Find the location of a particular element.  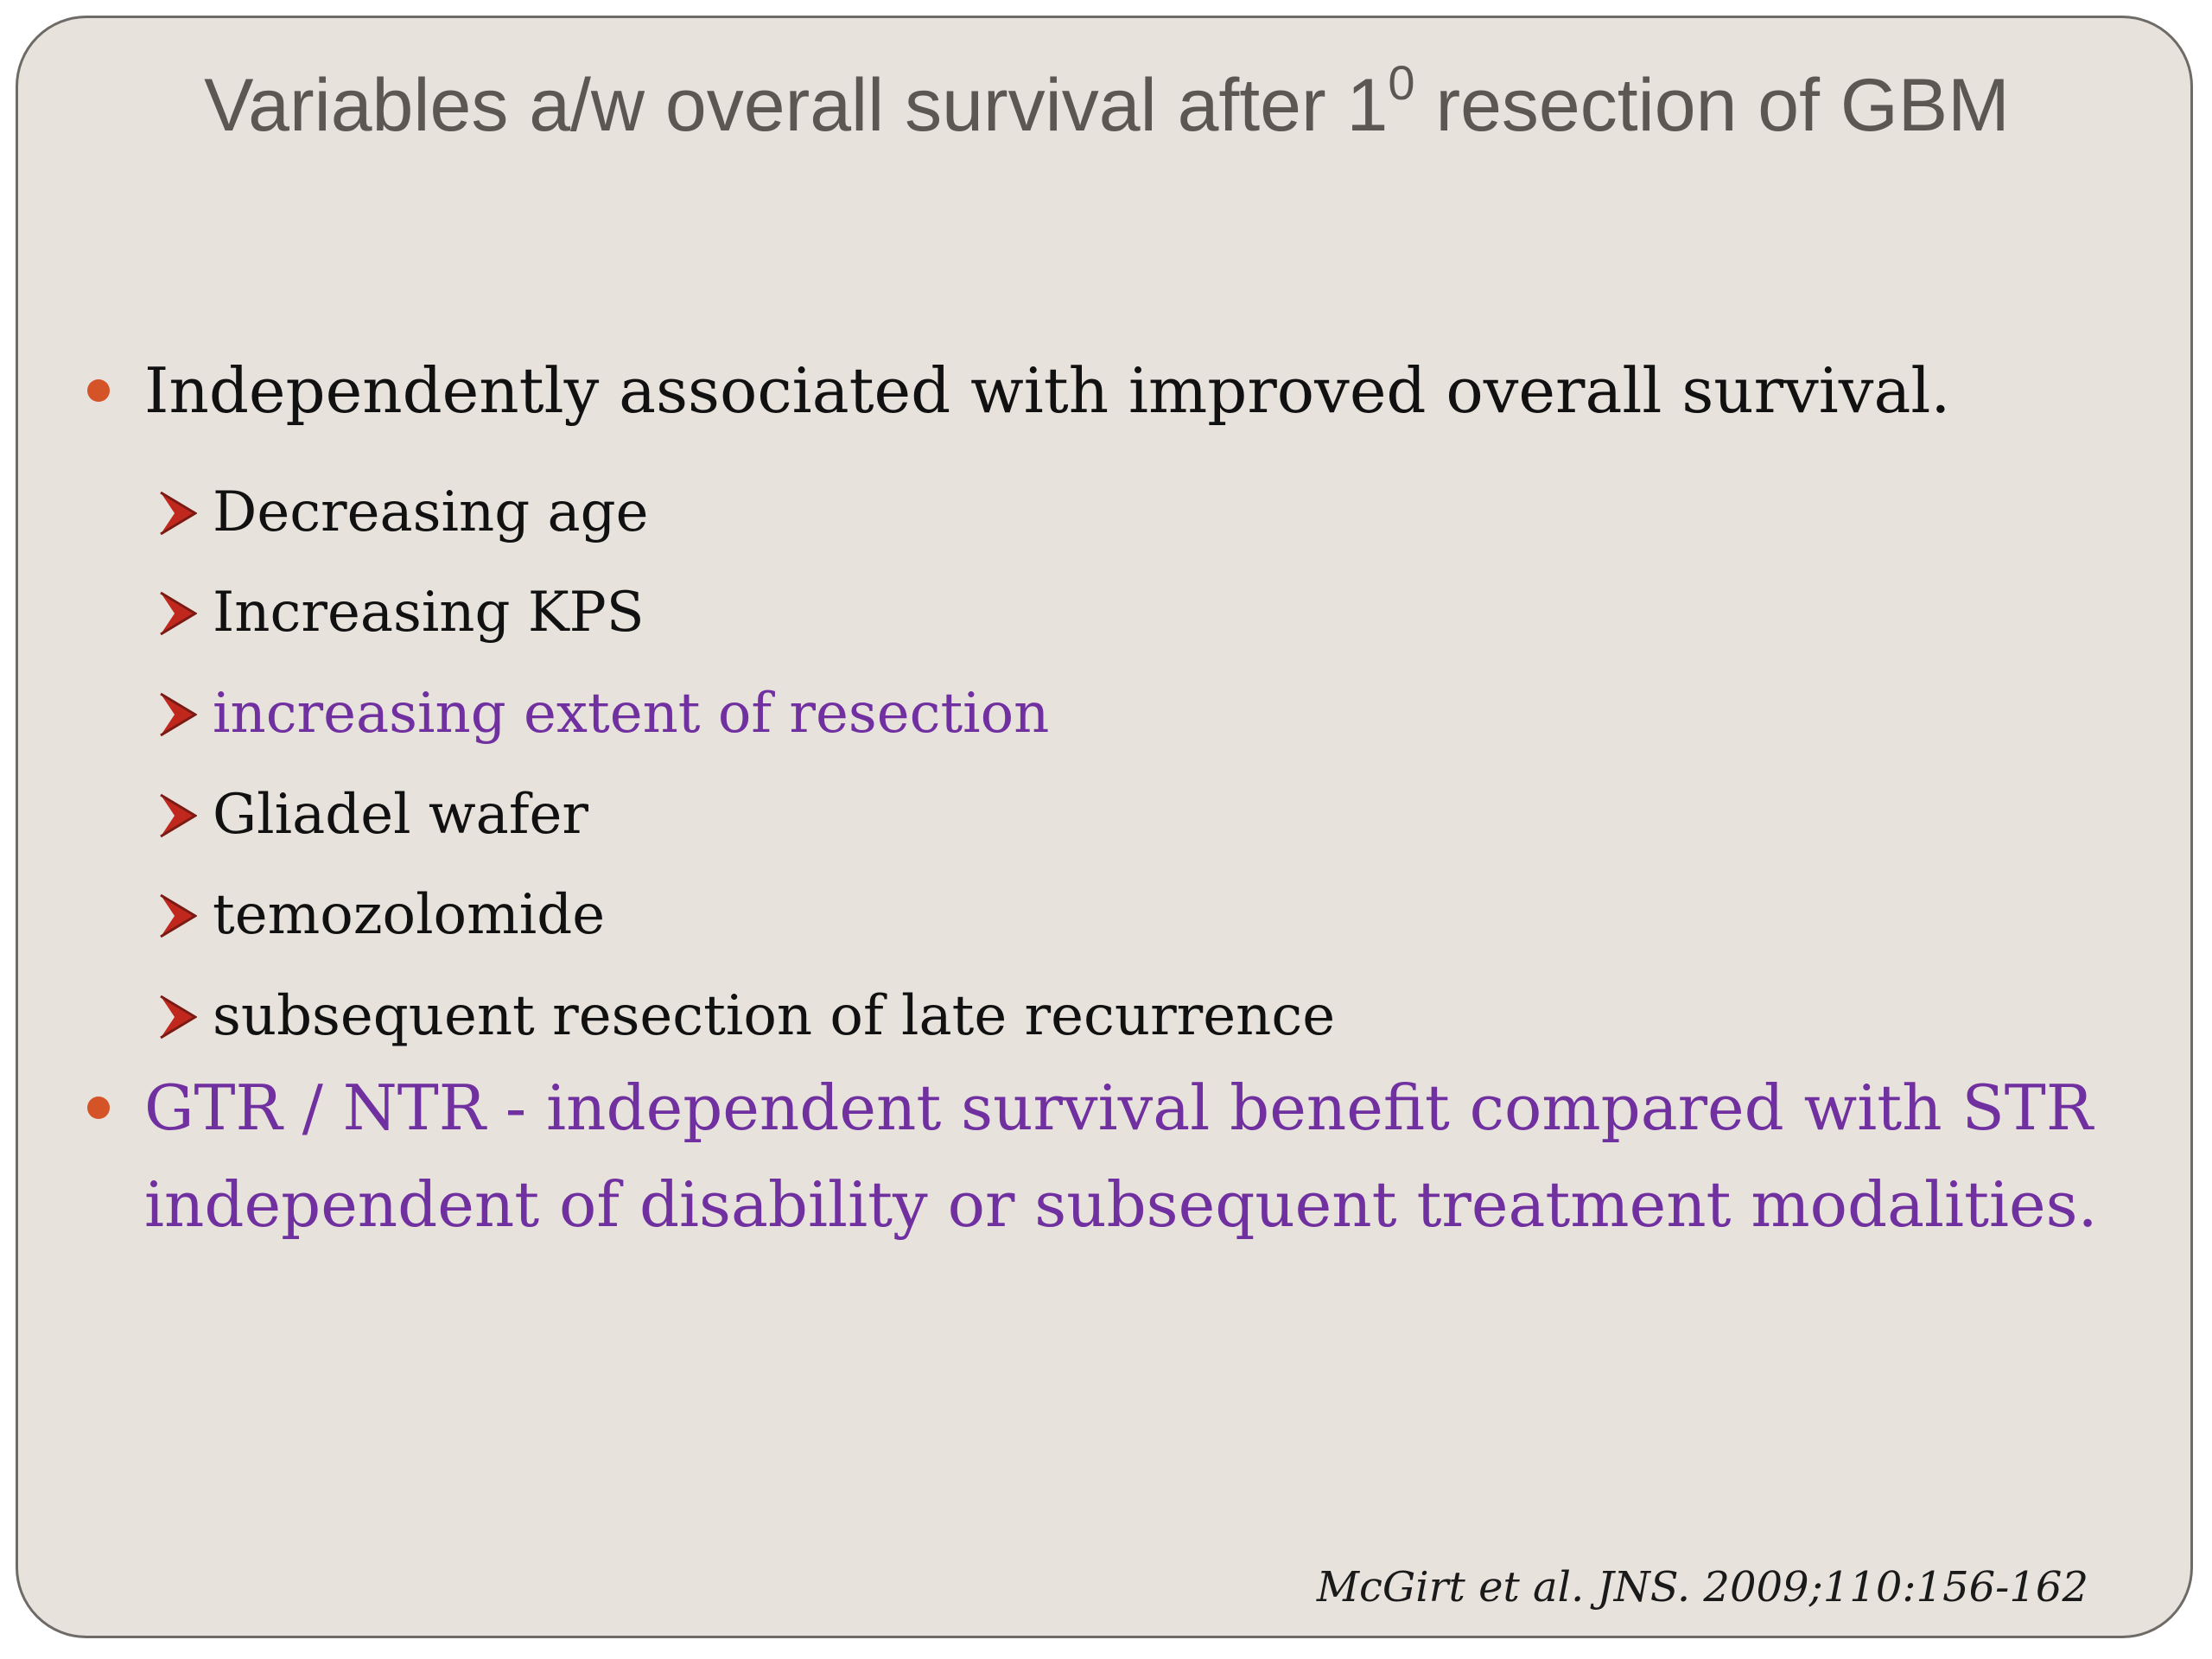

title-end: resection of GBM is located at coordinates (1712, 105).